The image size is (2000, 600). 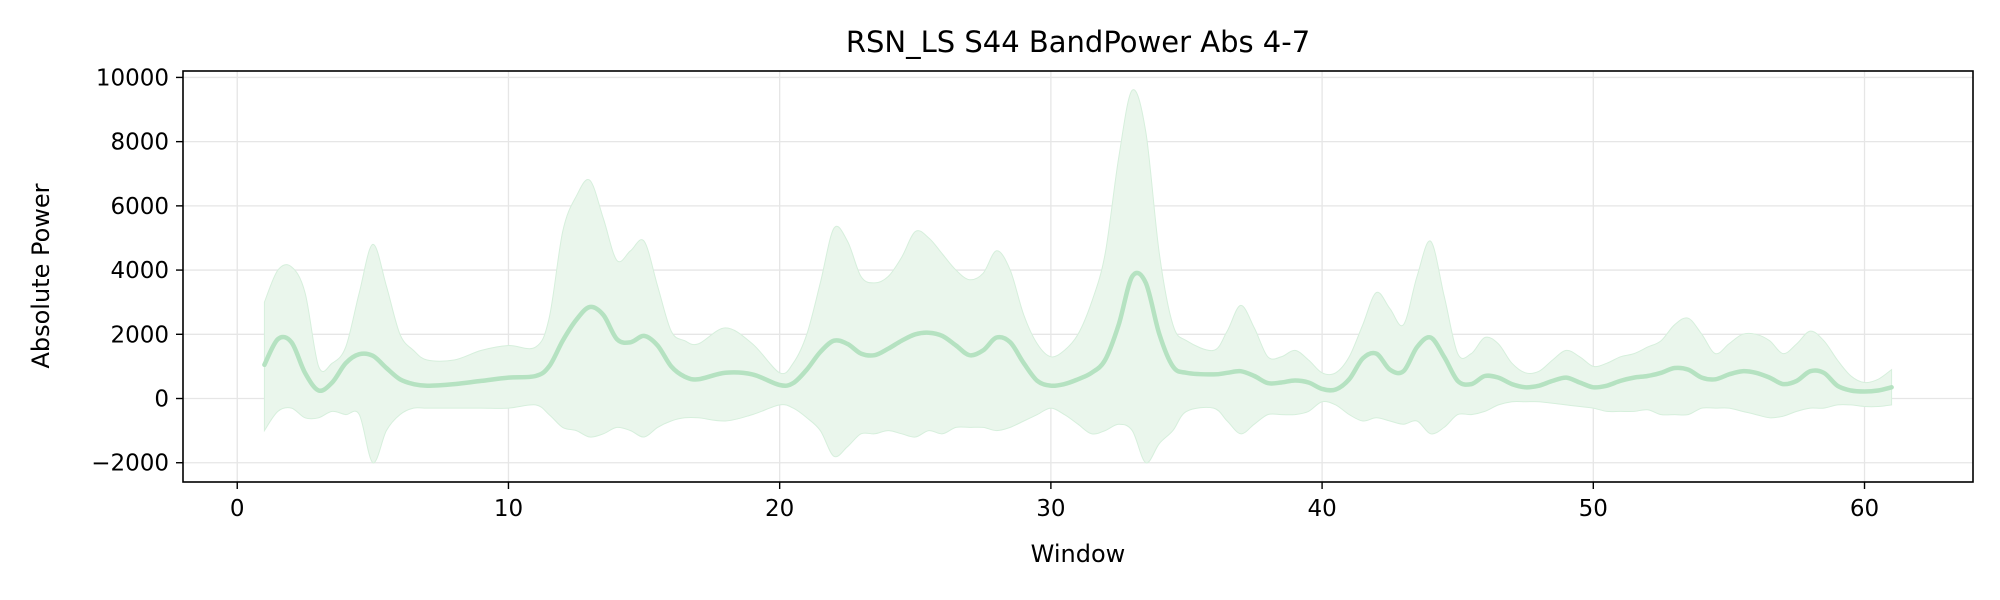 I want to click on y-tick-label: 10000, so click(x=132, y=78).